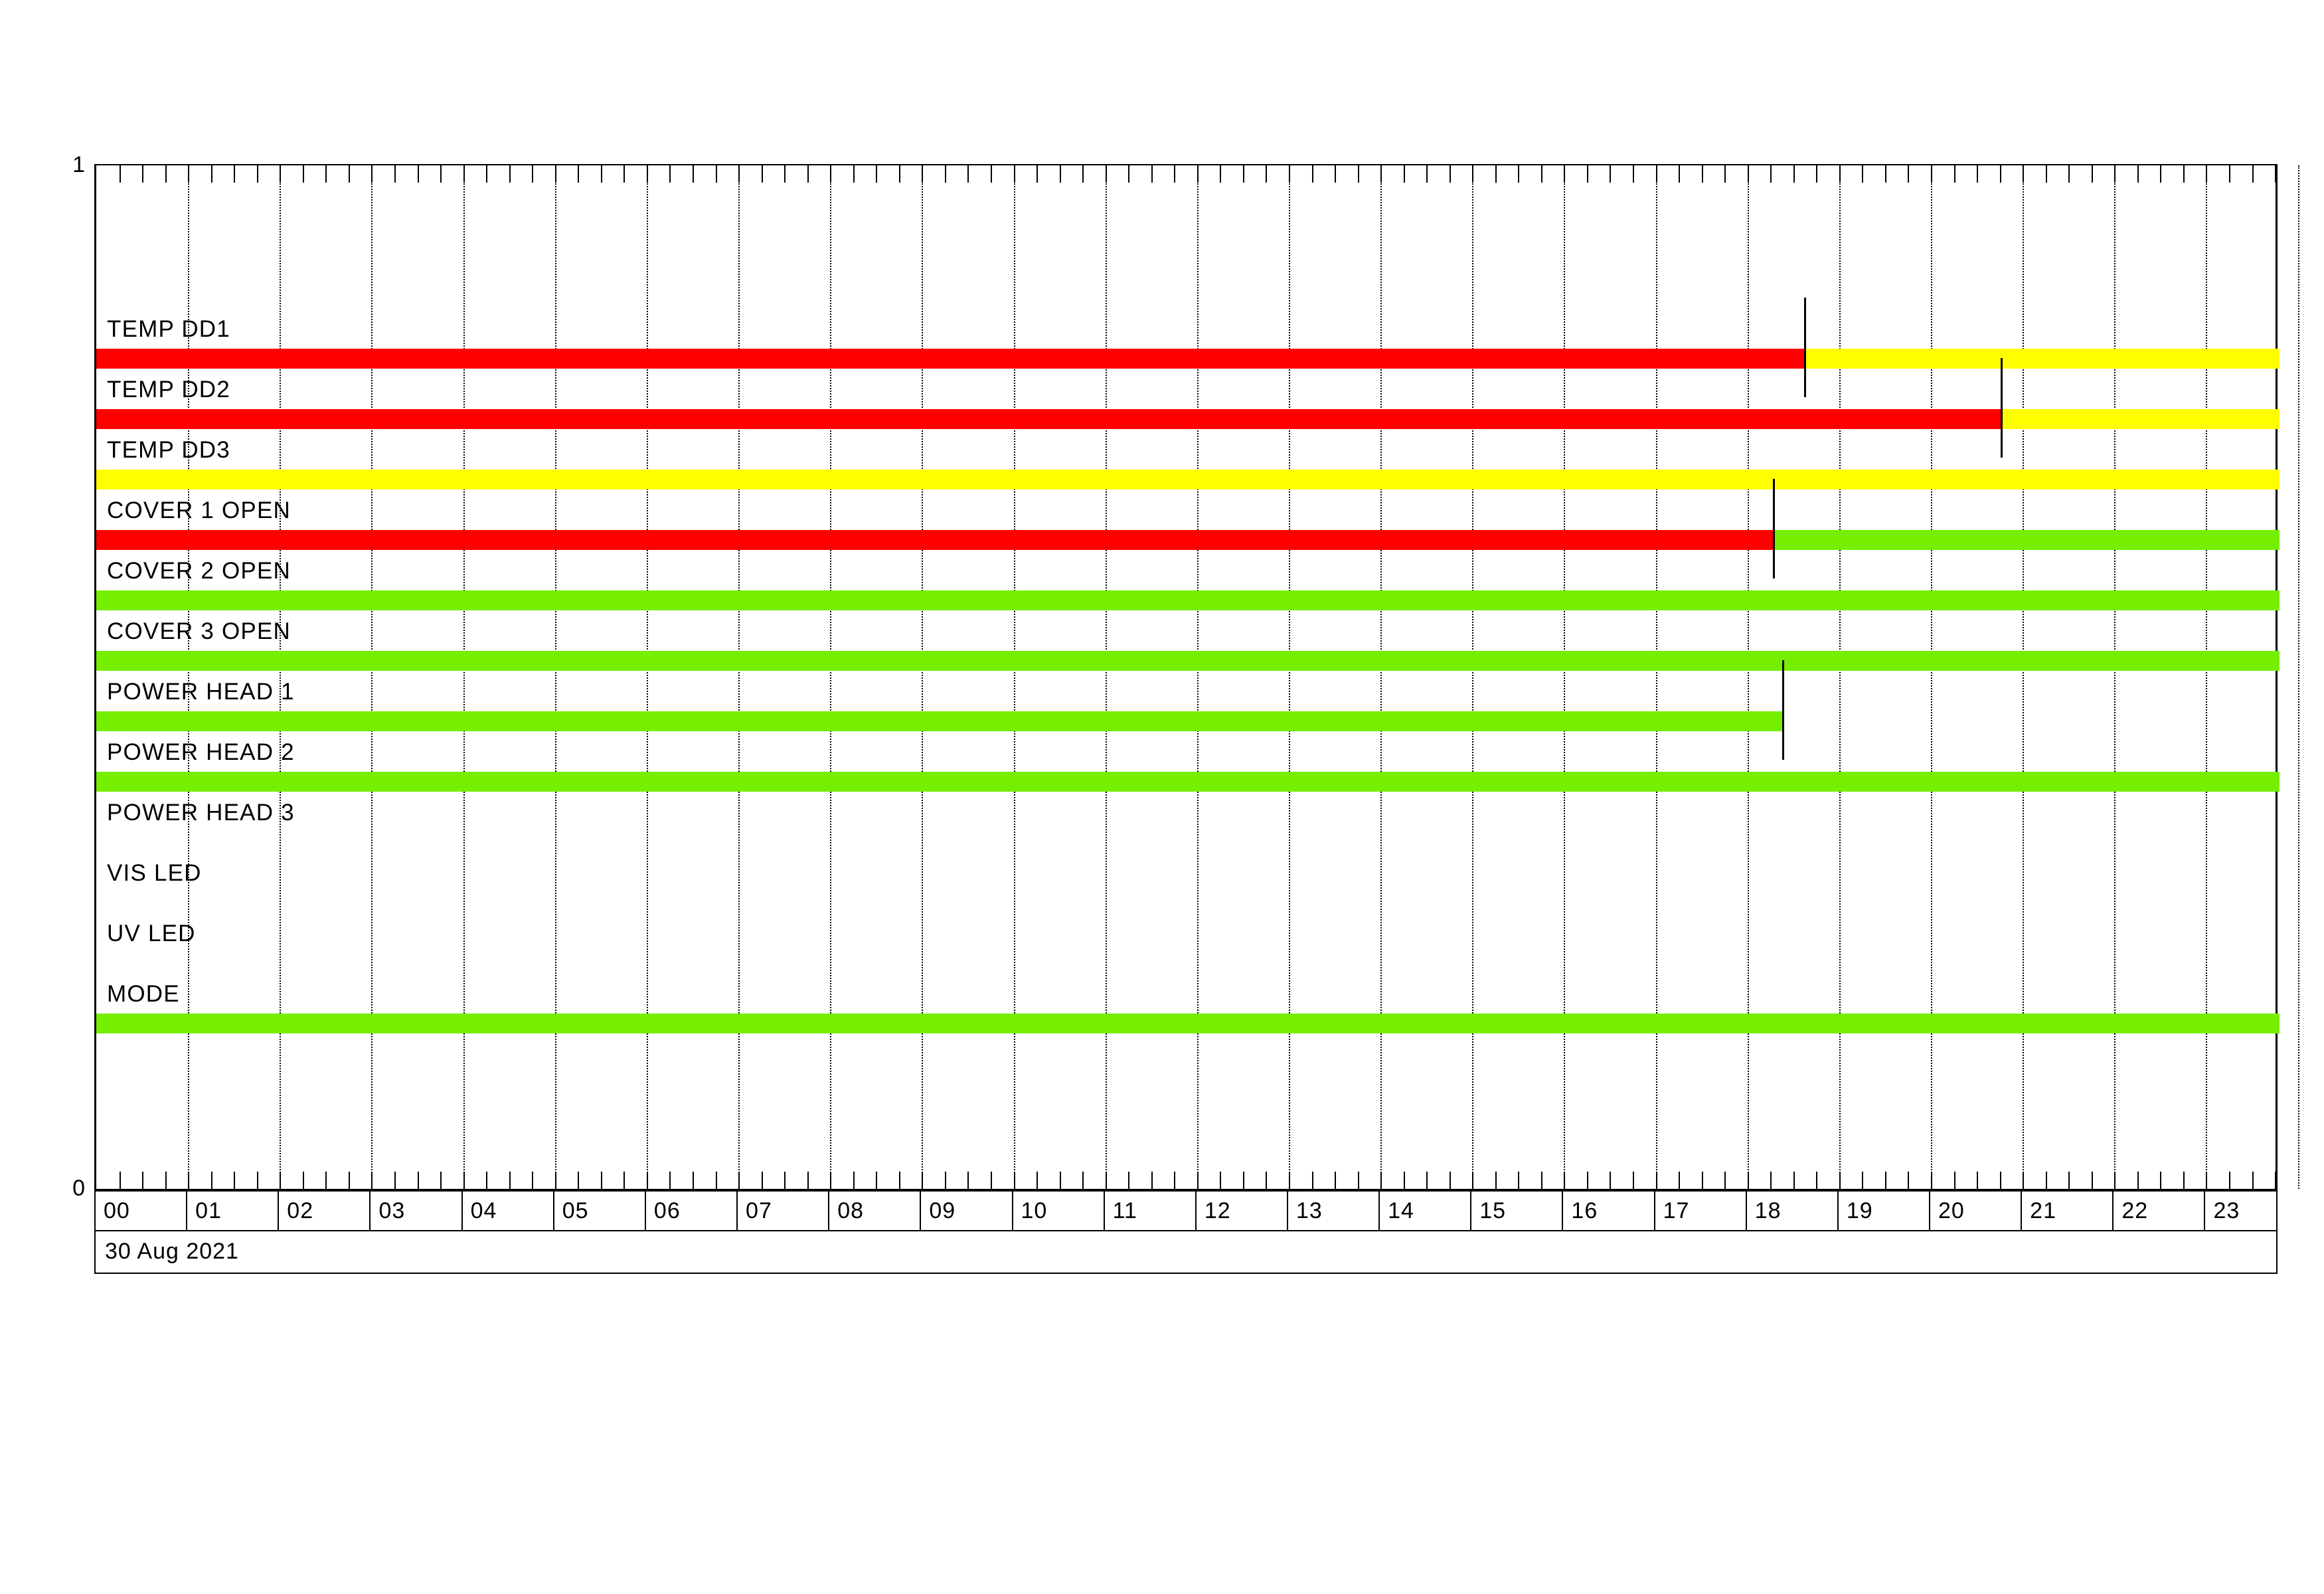 The height and width of the screenshot is (1594, 2324). What do you see at coordinates (942, 1210) in the screenshot?
I see `hour-label: 09` at bounding box center [942, 1210].